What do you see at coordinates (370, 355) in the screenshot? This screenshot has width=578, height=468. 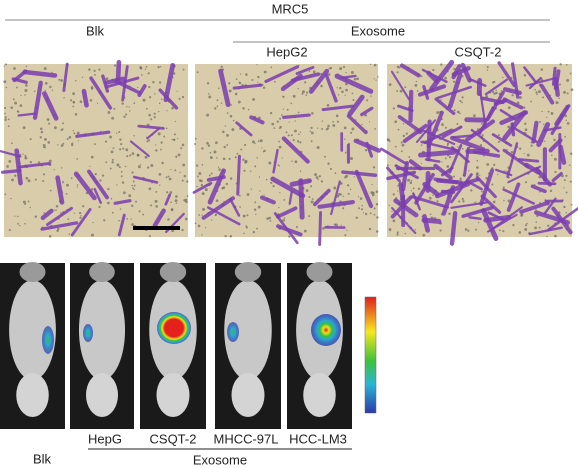 I see `color-scale` at bounding box center [370, 355].